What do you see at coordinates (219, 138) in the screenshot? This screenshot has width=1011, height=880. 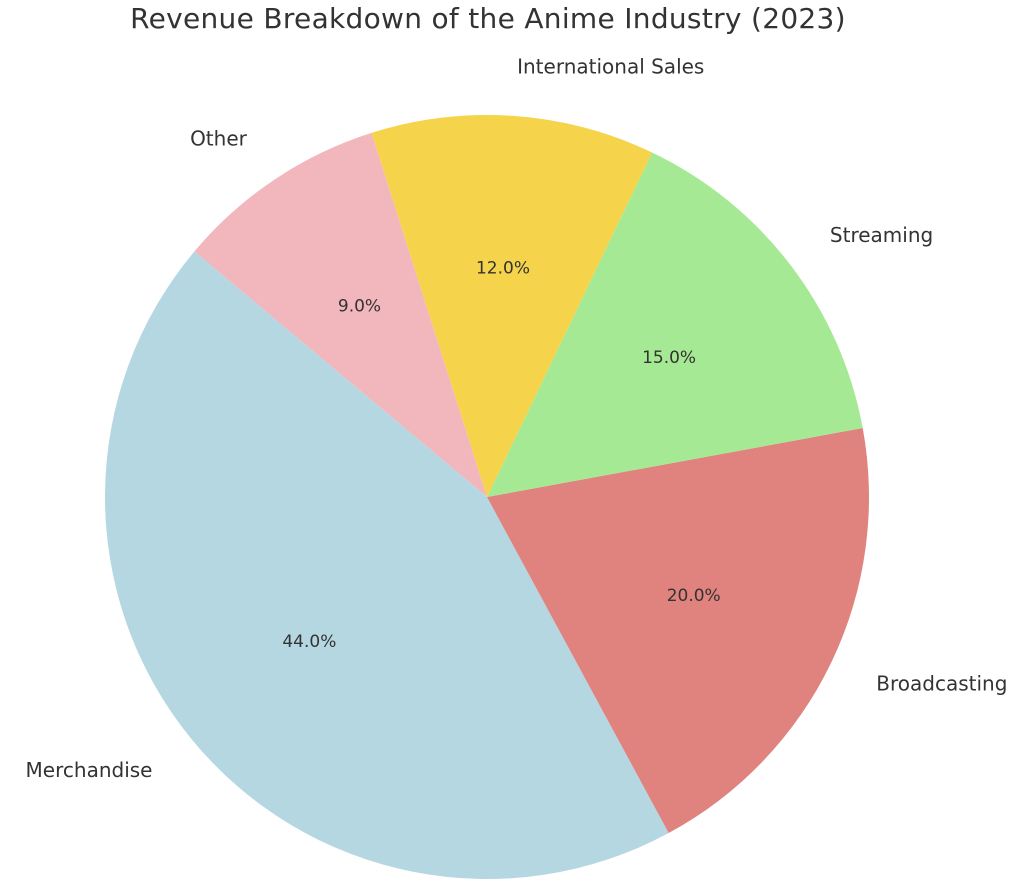 I see `slice-label-other: Other` at bounding box center [219, 138].